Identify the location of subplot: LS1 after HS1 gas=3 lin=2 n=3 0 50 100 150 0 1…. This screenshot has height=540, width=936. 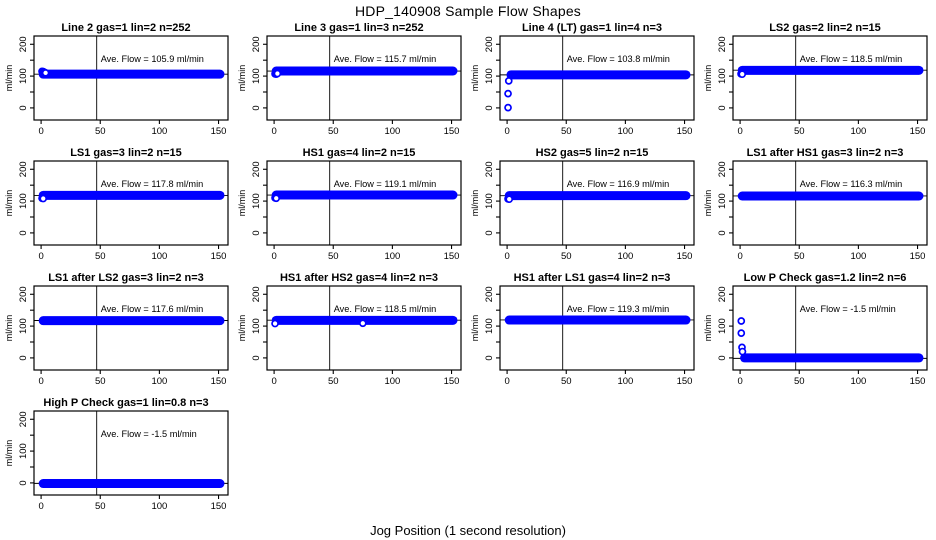
(816, 209).